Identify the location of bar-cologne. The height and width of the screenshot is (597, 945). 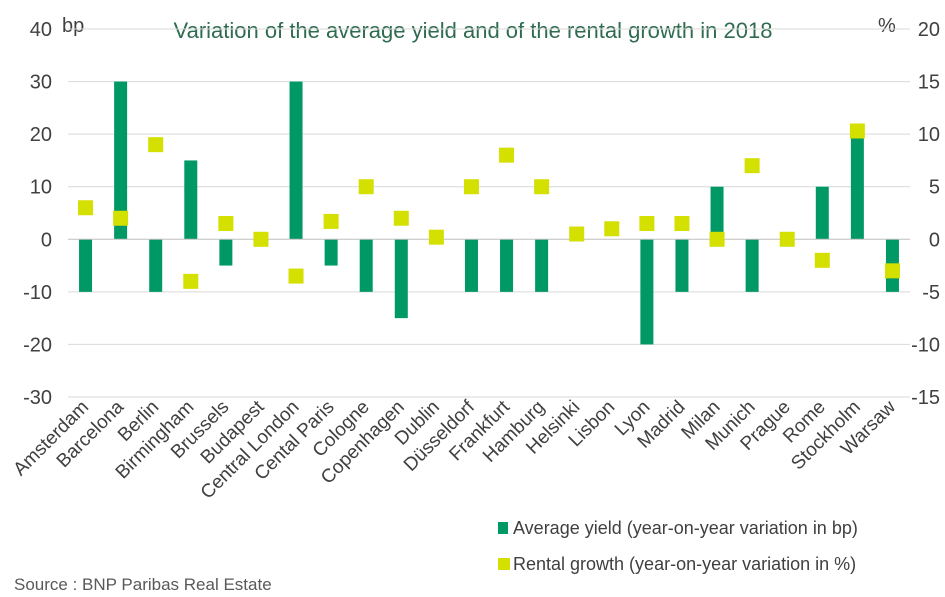
(366, 265).